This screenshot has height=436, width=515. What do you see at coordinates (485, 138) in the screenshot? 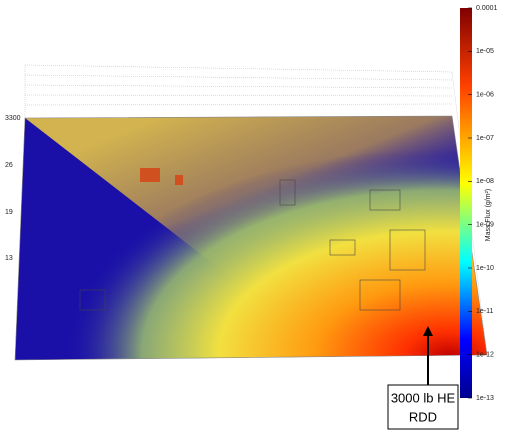
I see `colorbar-tick-label: 1e-07` at bounding box center [485, 138].